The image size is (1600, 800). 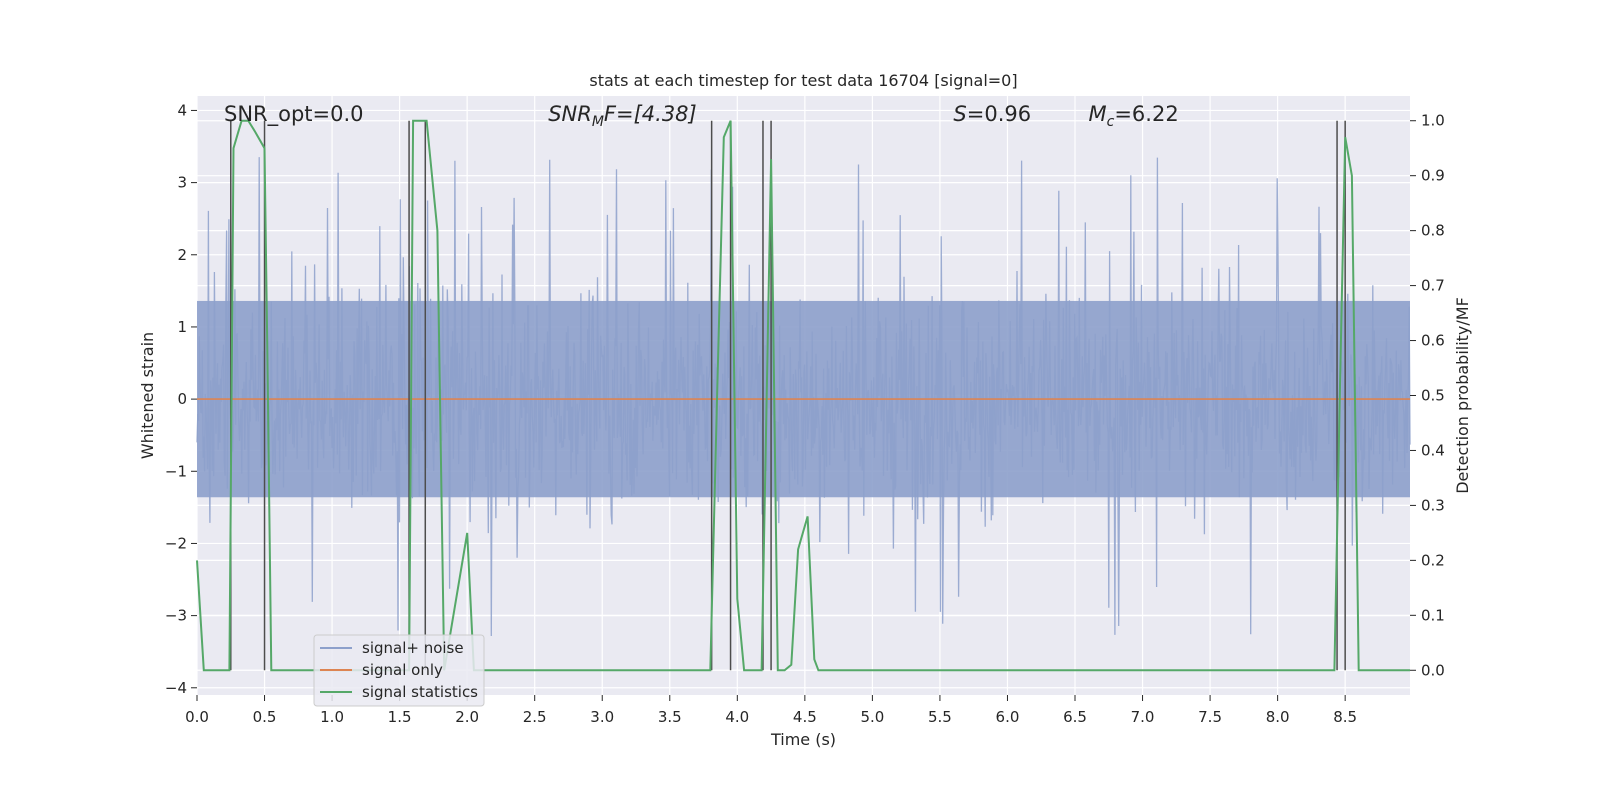 What do you see at coordinates (1433, 505) in the screenshot?
I see `y2-tick-label-7: 0.3` at bounding box center [1433, 505].